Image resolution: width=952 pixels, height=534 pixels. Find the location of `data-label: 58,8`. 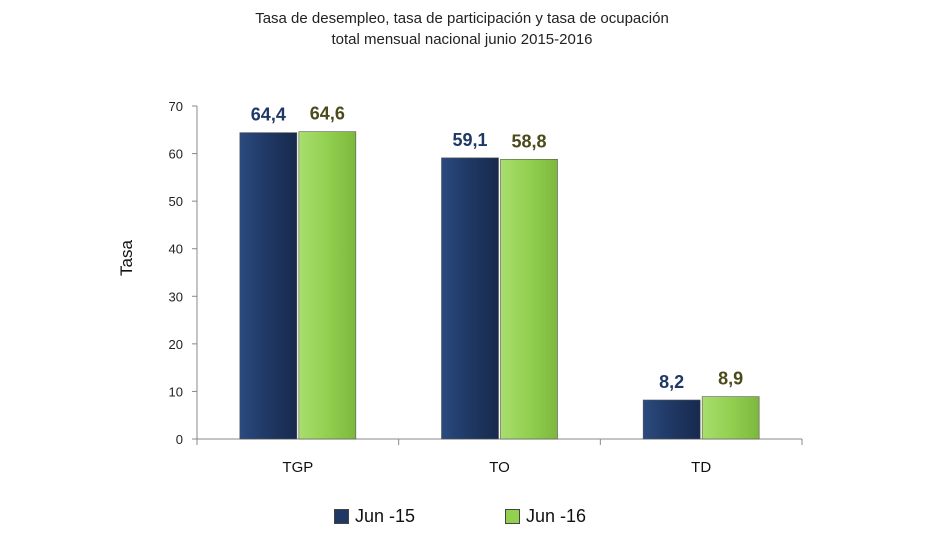

data-label: 58,8 is located at coordinates (528, 141).